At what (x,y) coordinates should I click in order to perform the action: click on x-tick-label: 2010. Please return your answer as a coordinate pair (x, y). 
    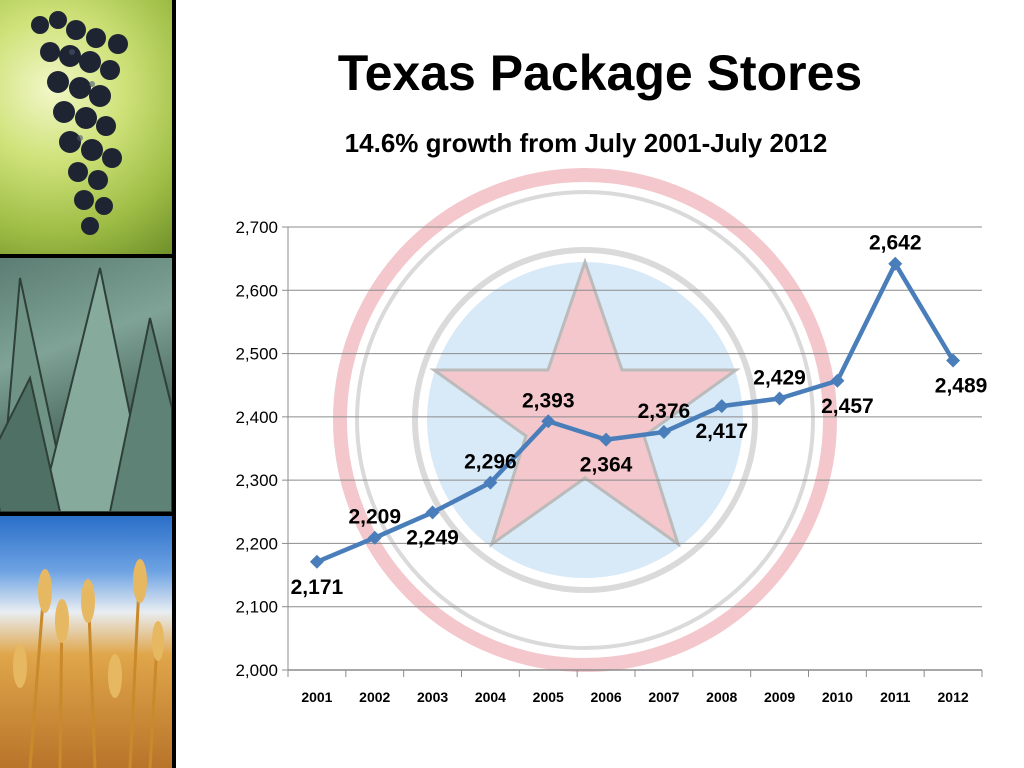
    Looking at the image, I should click on (837, 697).